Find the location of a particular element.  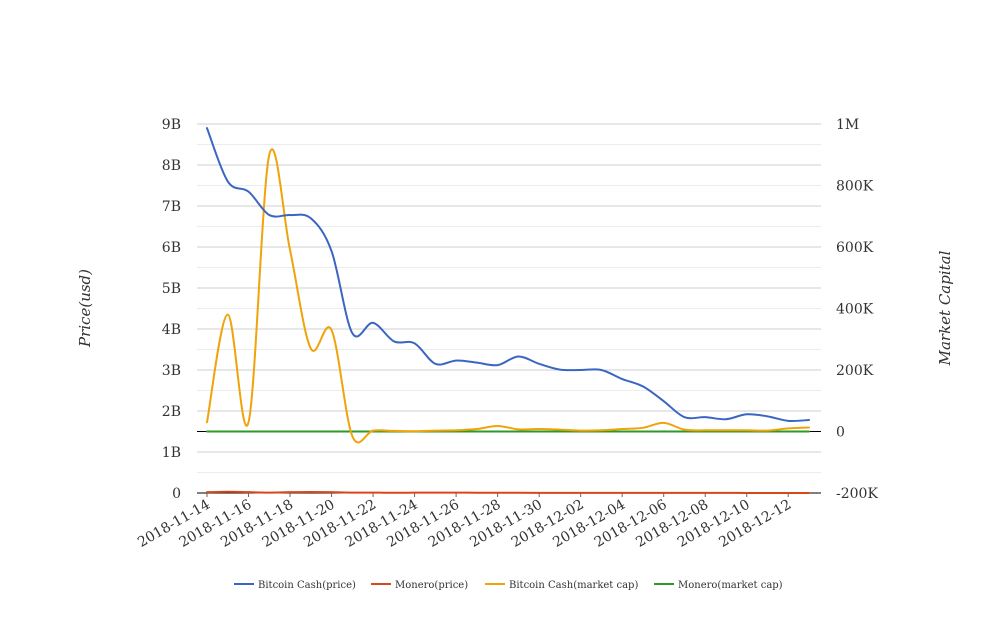

y-right-tick-label: 600K is located at coordinates (855, 248).